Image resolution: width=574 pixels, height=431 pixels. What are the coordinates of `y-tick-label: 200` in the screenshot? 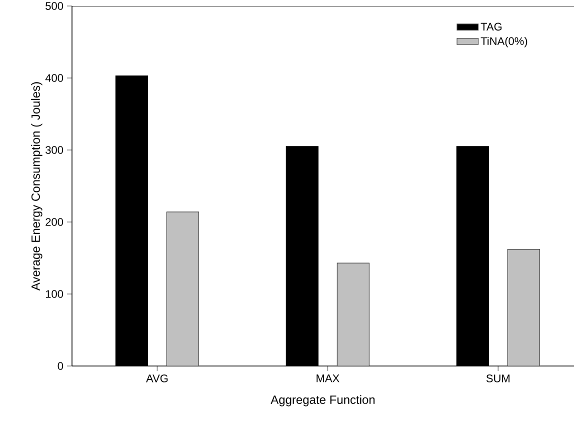 It's located at (55, 222).